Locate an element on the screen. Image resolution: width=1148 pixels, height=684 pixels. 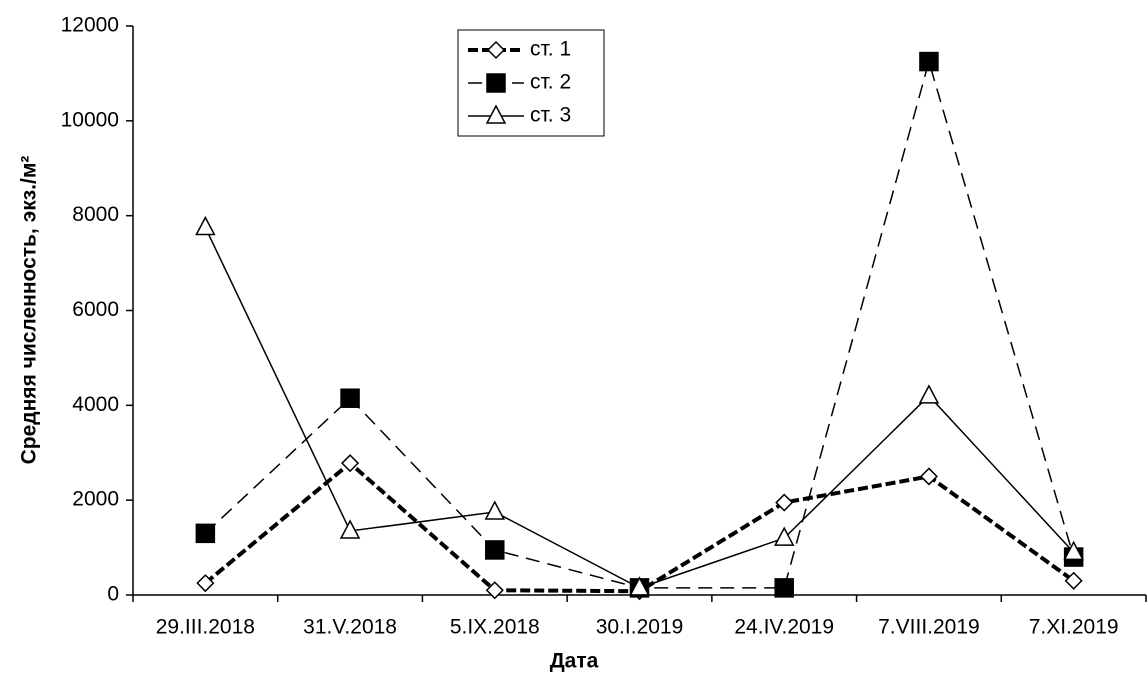
legend-label: ст. 2 is located at coordinates (550, 82).